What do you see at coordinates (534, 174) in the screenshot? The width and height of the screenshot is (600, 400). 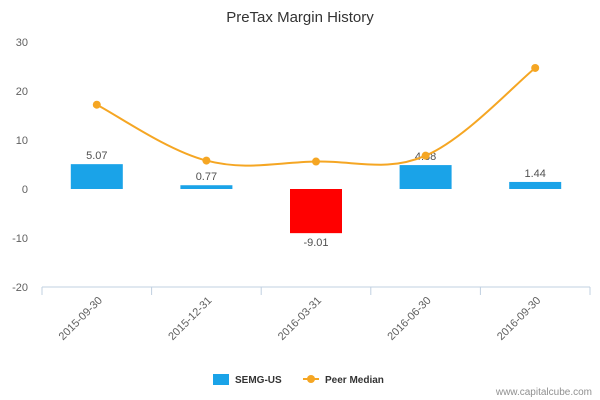 I see `bar-data-label: 1.44` at bounding box center [534, 174].